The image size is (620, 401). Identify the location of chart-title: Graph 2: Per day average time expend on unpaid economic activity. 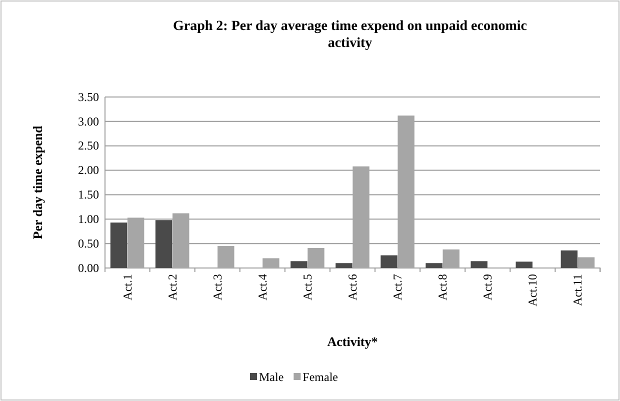
(350, 35).